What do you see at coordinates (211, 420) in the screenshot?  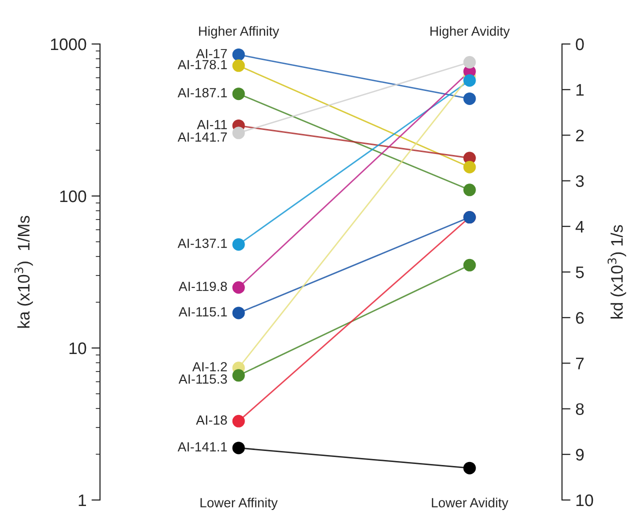 I see `series-label: AI-18` at bounding box center [211, 420].